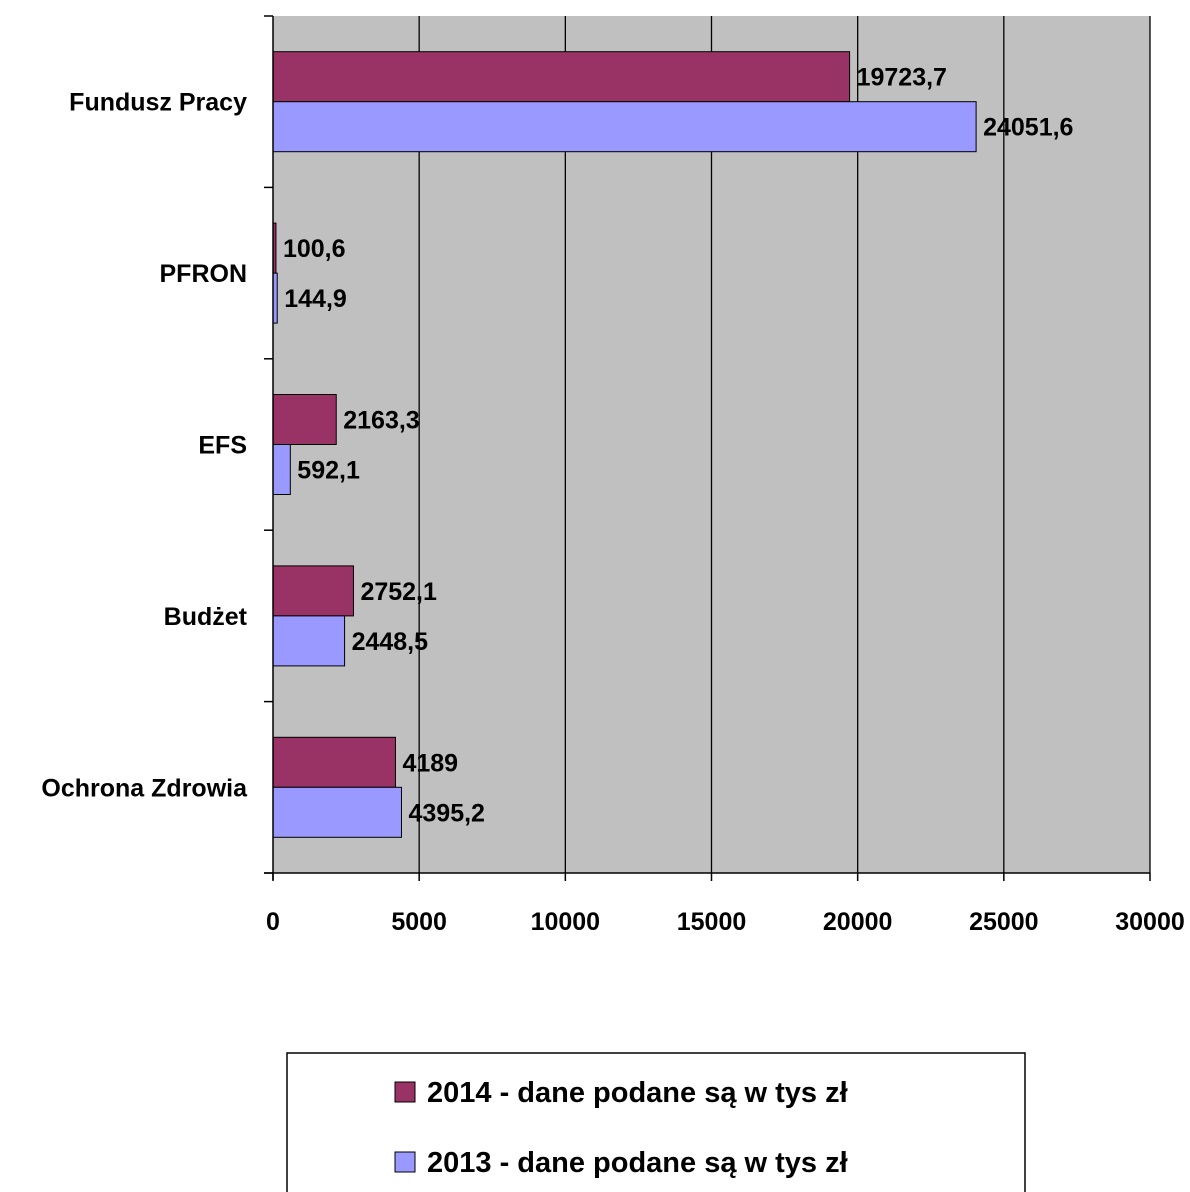 This screenshot has height=1192, width=1190. Describe the element at coordinates (315, 299) in the screenshot. I see `data-label: 144,9` at that location.